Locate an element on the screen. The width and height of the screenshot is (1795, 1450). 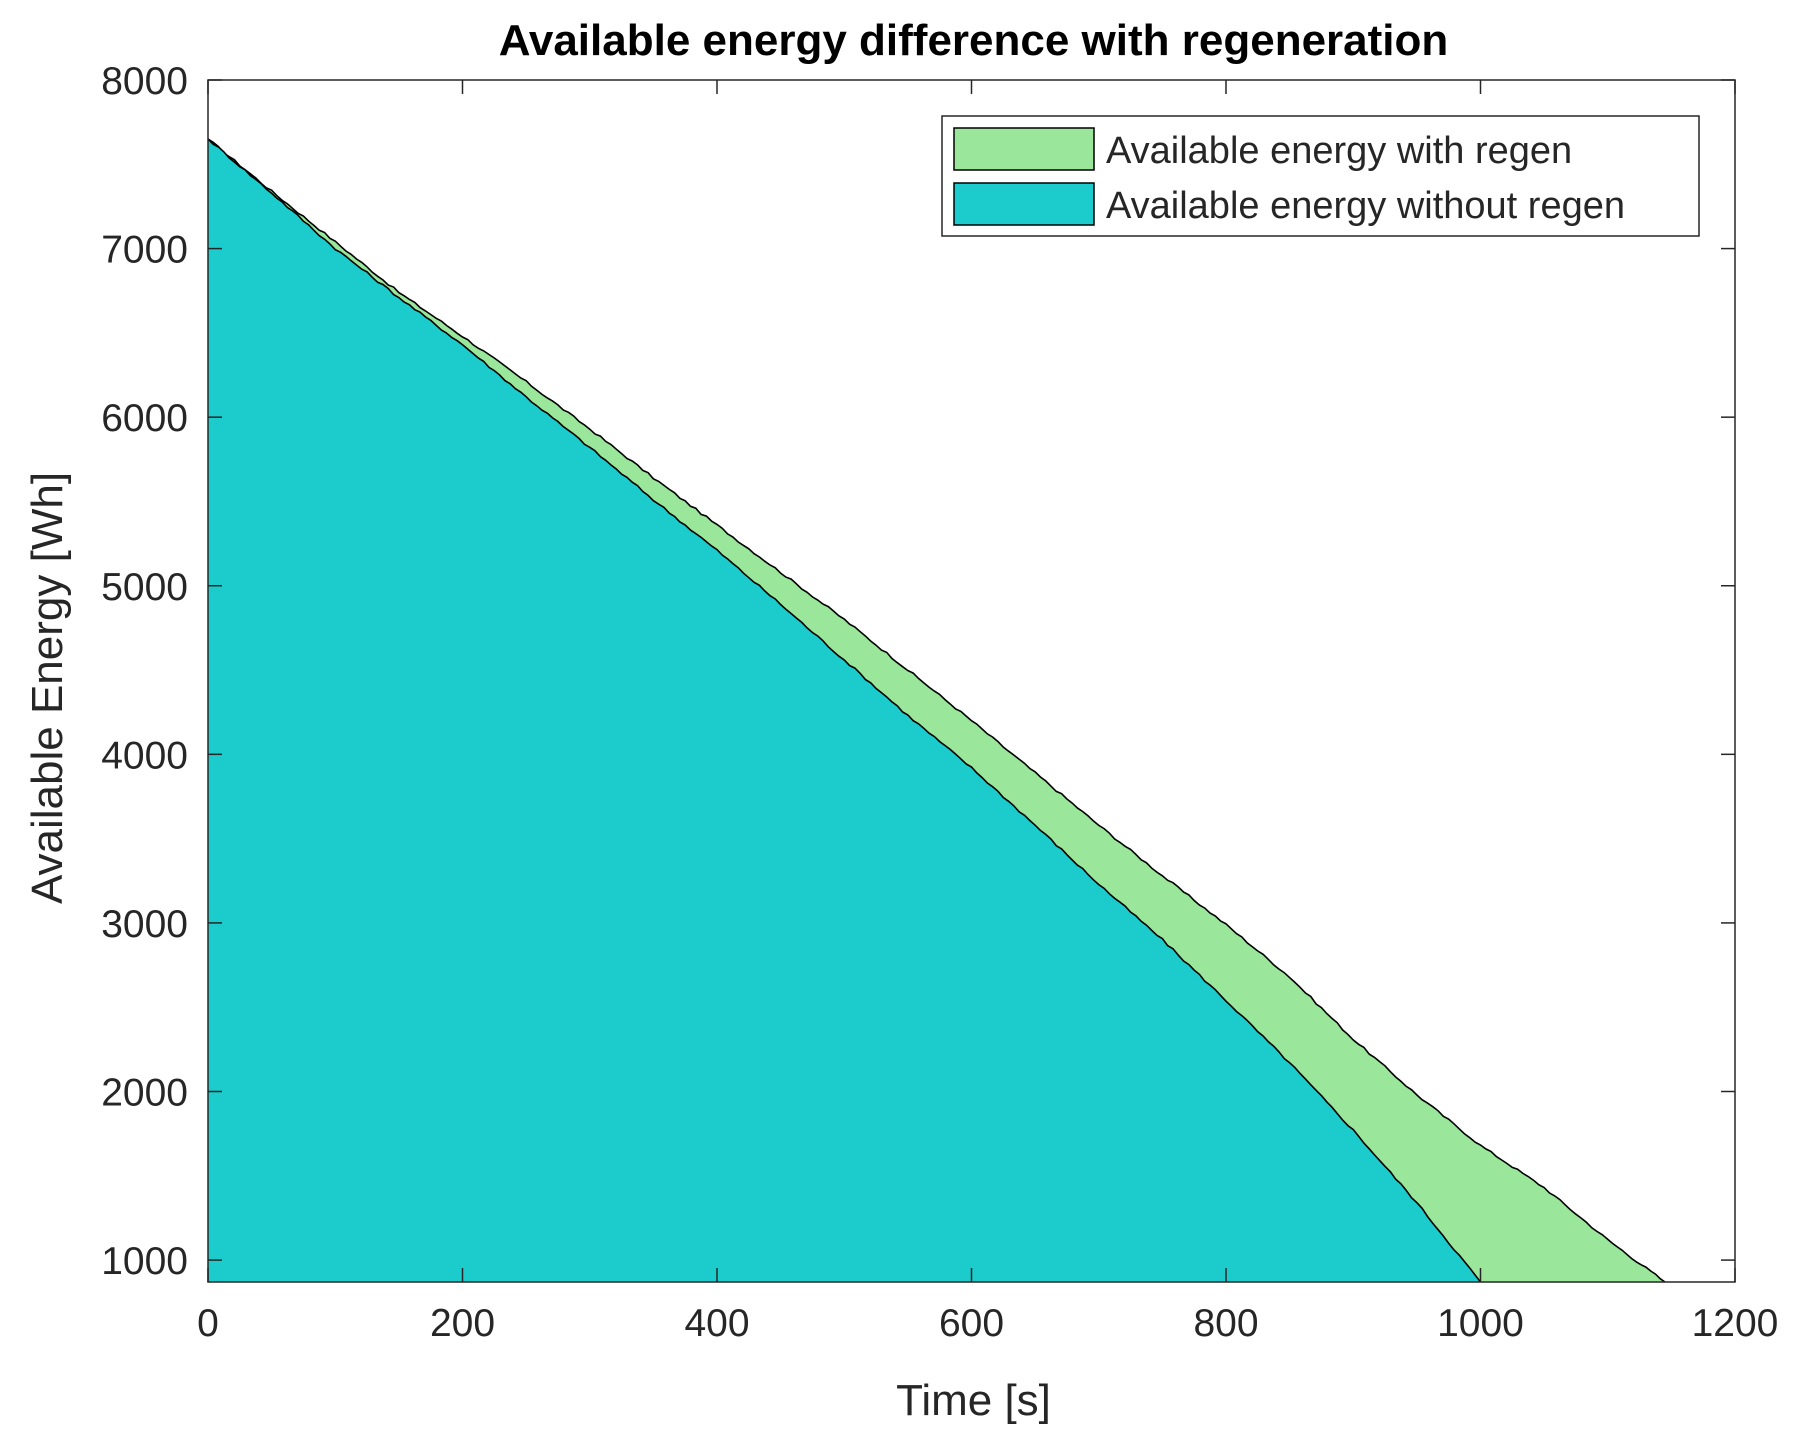
legend-swatch-without-regen is located at coordinates (1024, 204).